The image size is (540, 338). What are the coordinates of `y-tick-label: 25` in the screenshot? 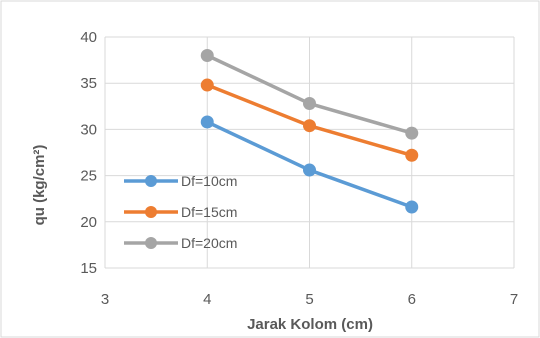 It's located at (88, 176).